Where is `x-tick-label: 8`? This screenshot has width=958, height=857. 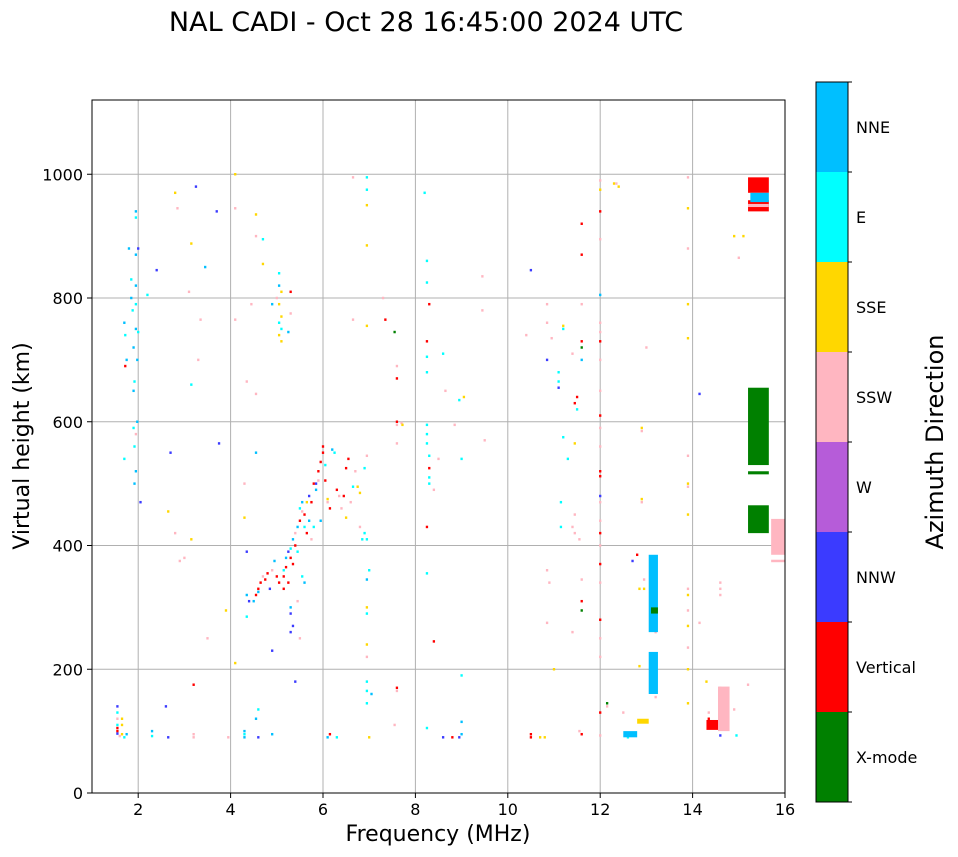 x-tick-label: 8 is located at coordinates (415, 809).